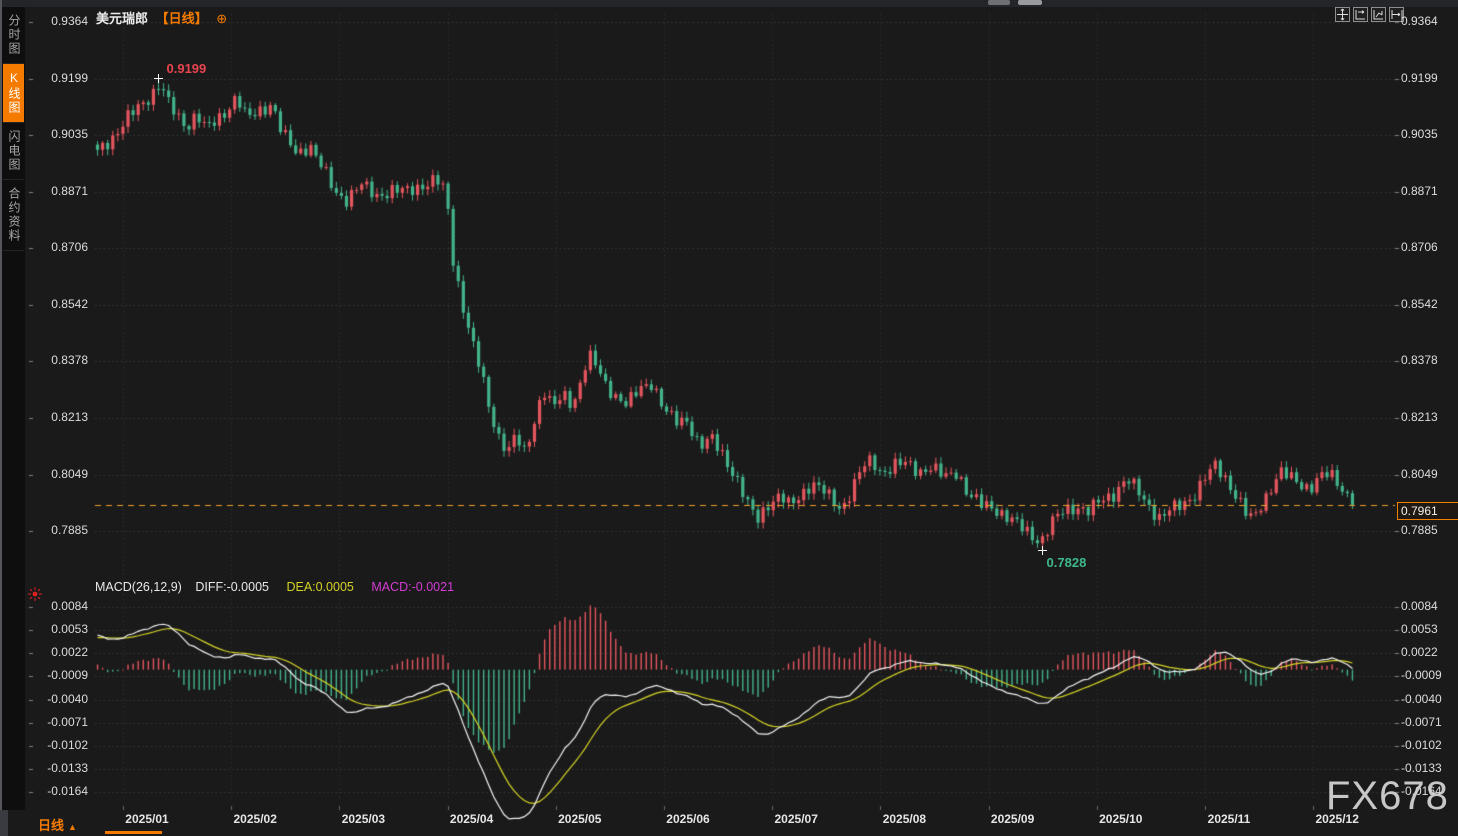 Image resolution: width=1458 pixels, height=836 pixels. Describe the element at coordinates (580, 819) in the screenshot. I see `x-axis-label: 2025/05` at that location.